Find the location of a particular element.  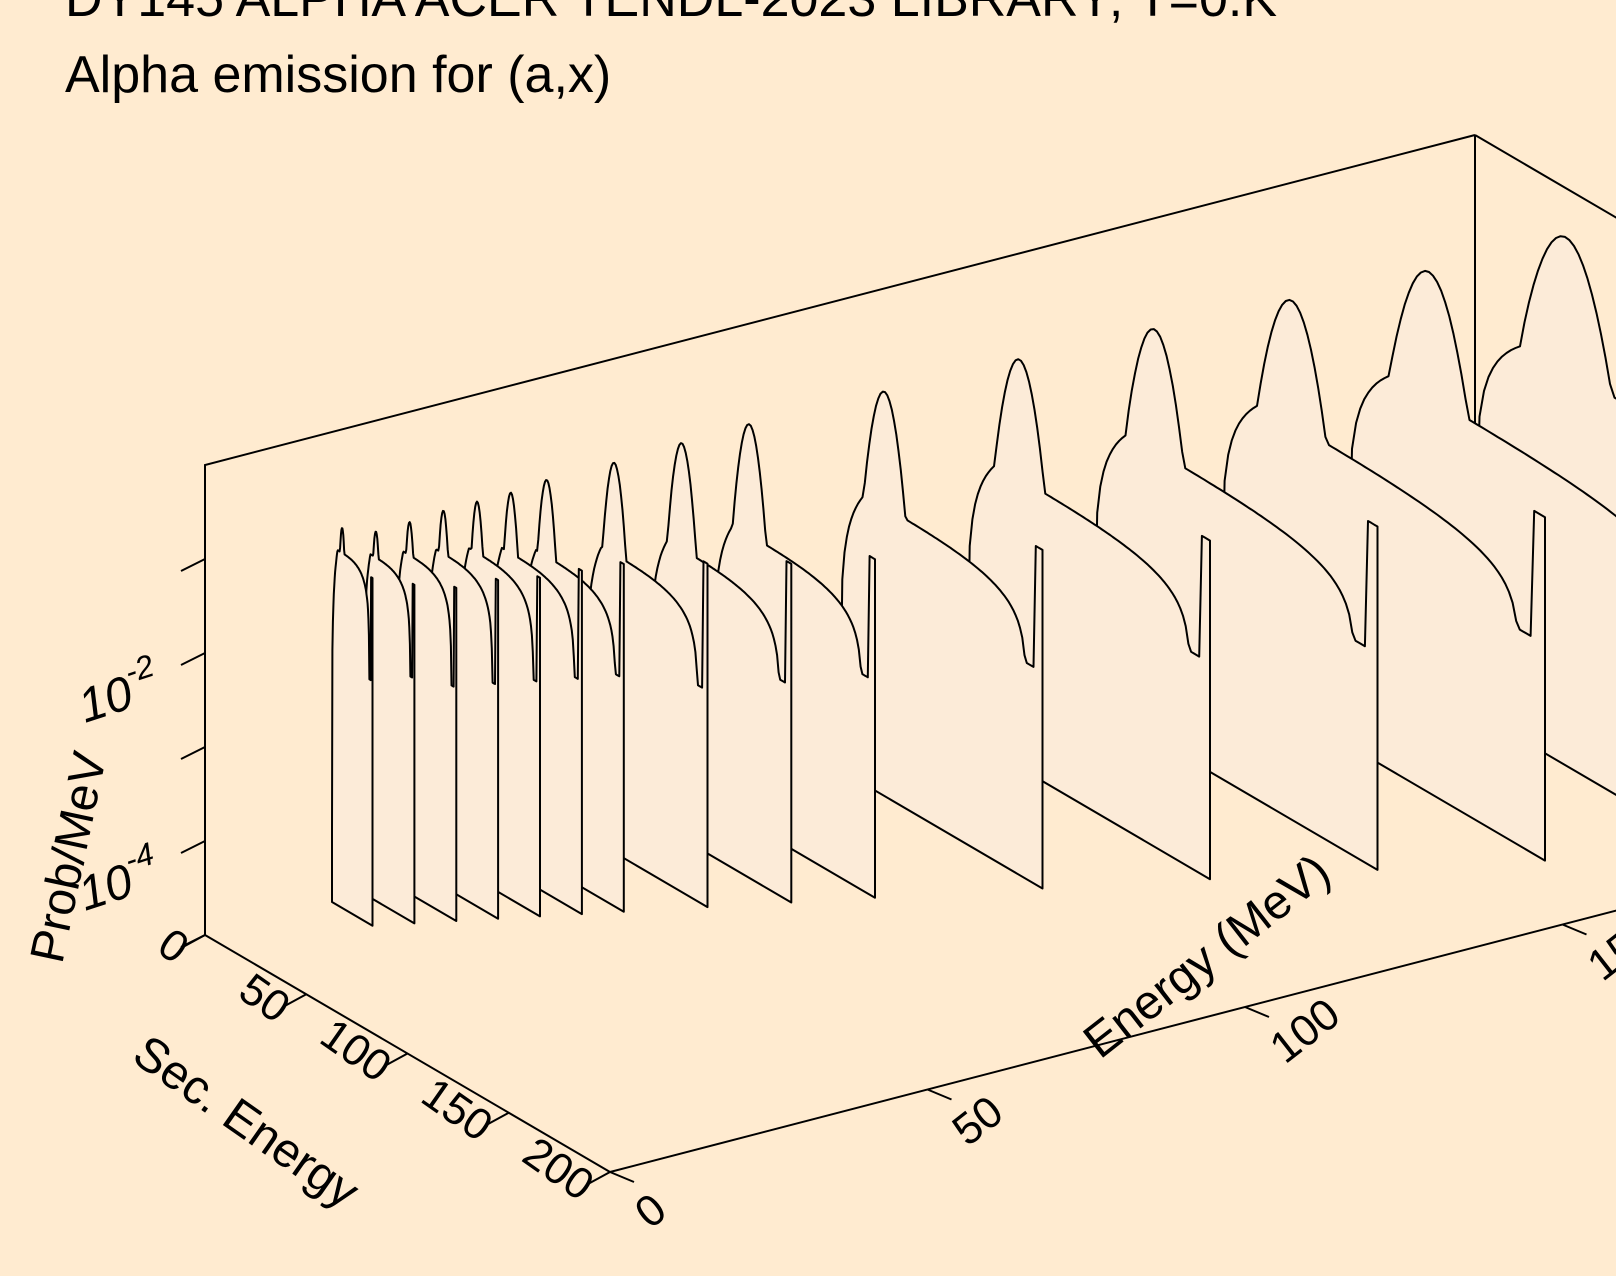

x-tick-label: 200 is located at coordinates (558, 1169).